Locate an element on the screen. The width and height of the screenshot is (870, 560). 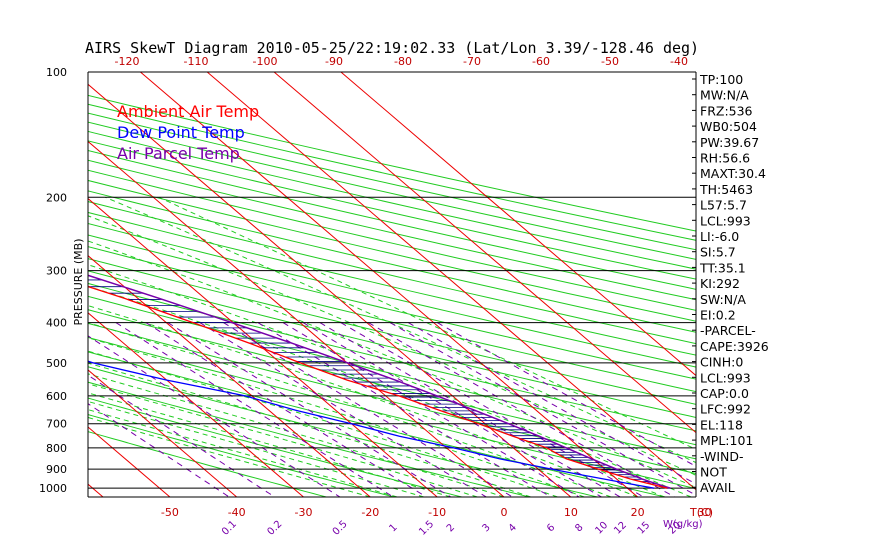
mixing-ratio-label: 3 is located at coordinates (486, 528).